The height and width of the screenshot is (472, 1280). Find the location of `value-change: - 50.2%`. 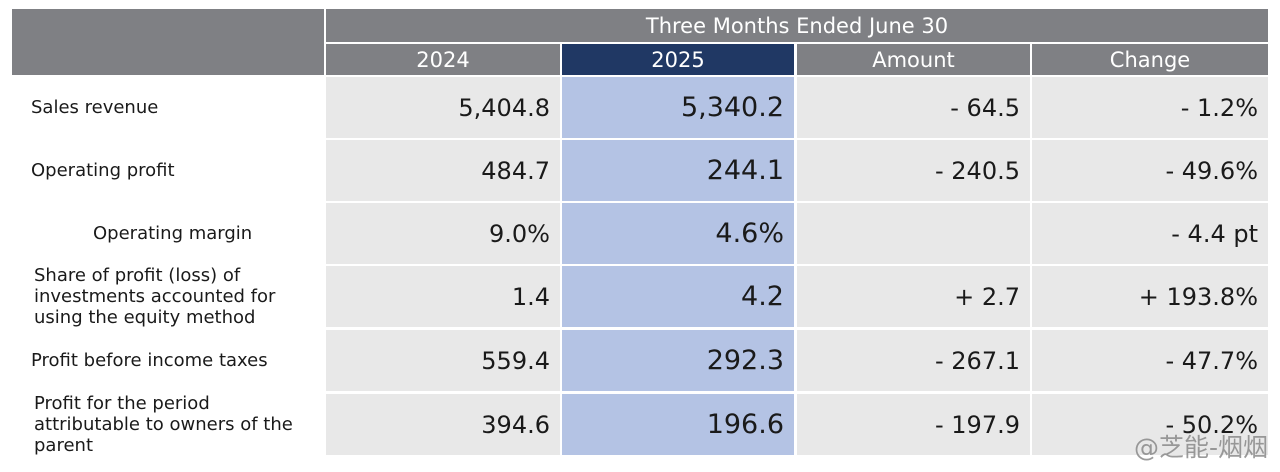

value-change: - 50.2% is located at coordinates (1150, 424).